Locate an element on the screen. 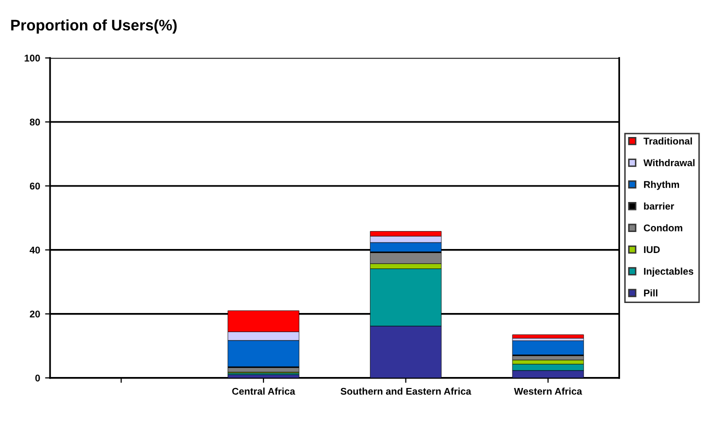 Image resolution: width=715 pixels, height=426 pixels. chart-title: Proportion of Users(%) is located at coordinates (94, 26).